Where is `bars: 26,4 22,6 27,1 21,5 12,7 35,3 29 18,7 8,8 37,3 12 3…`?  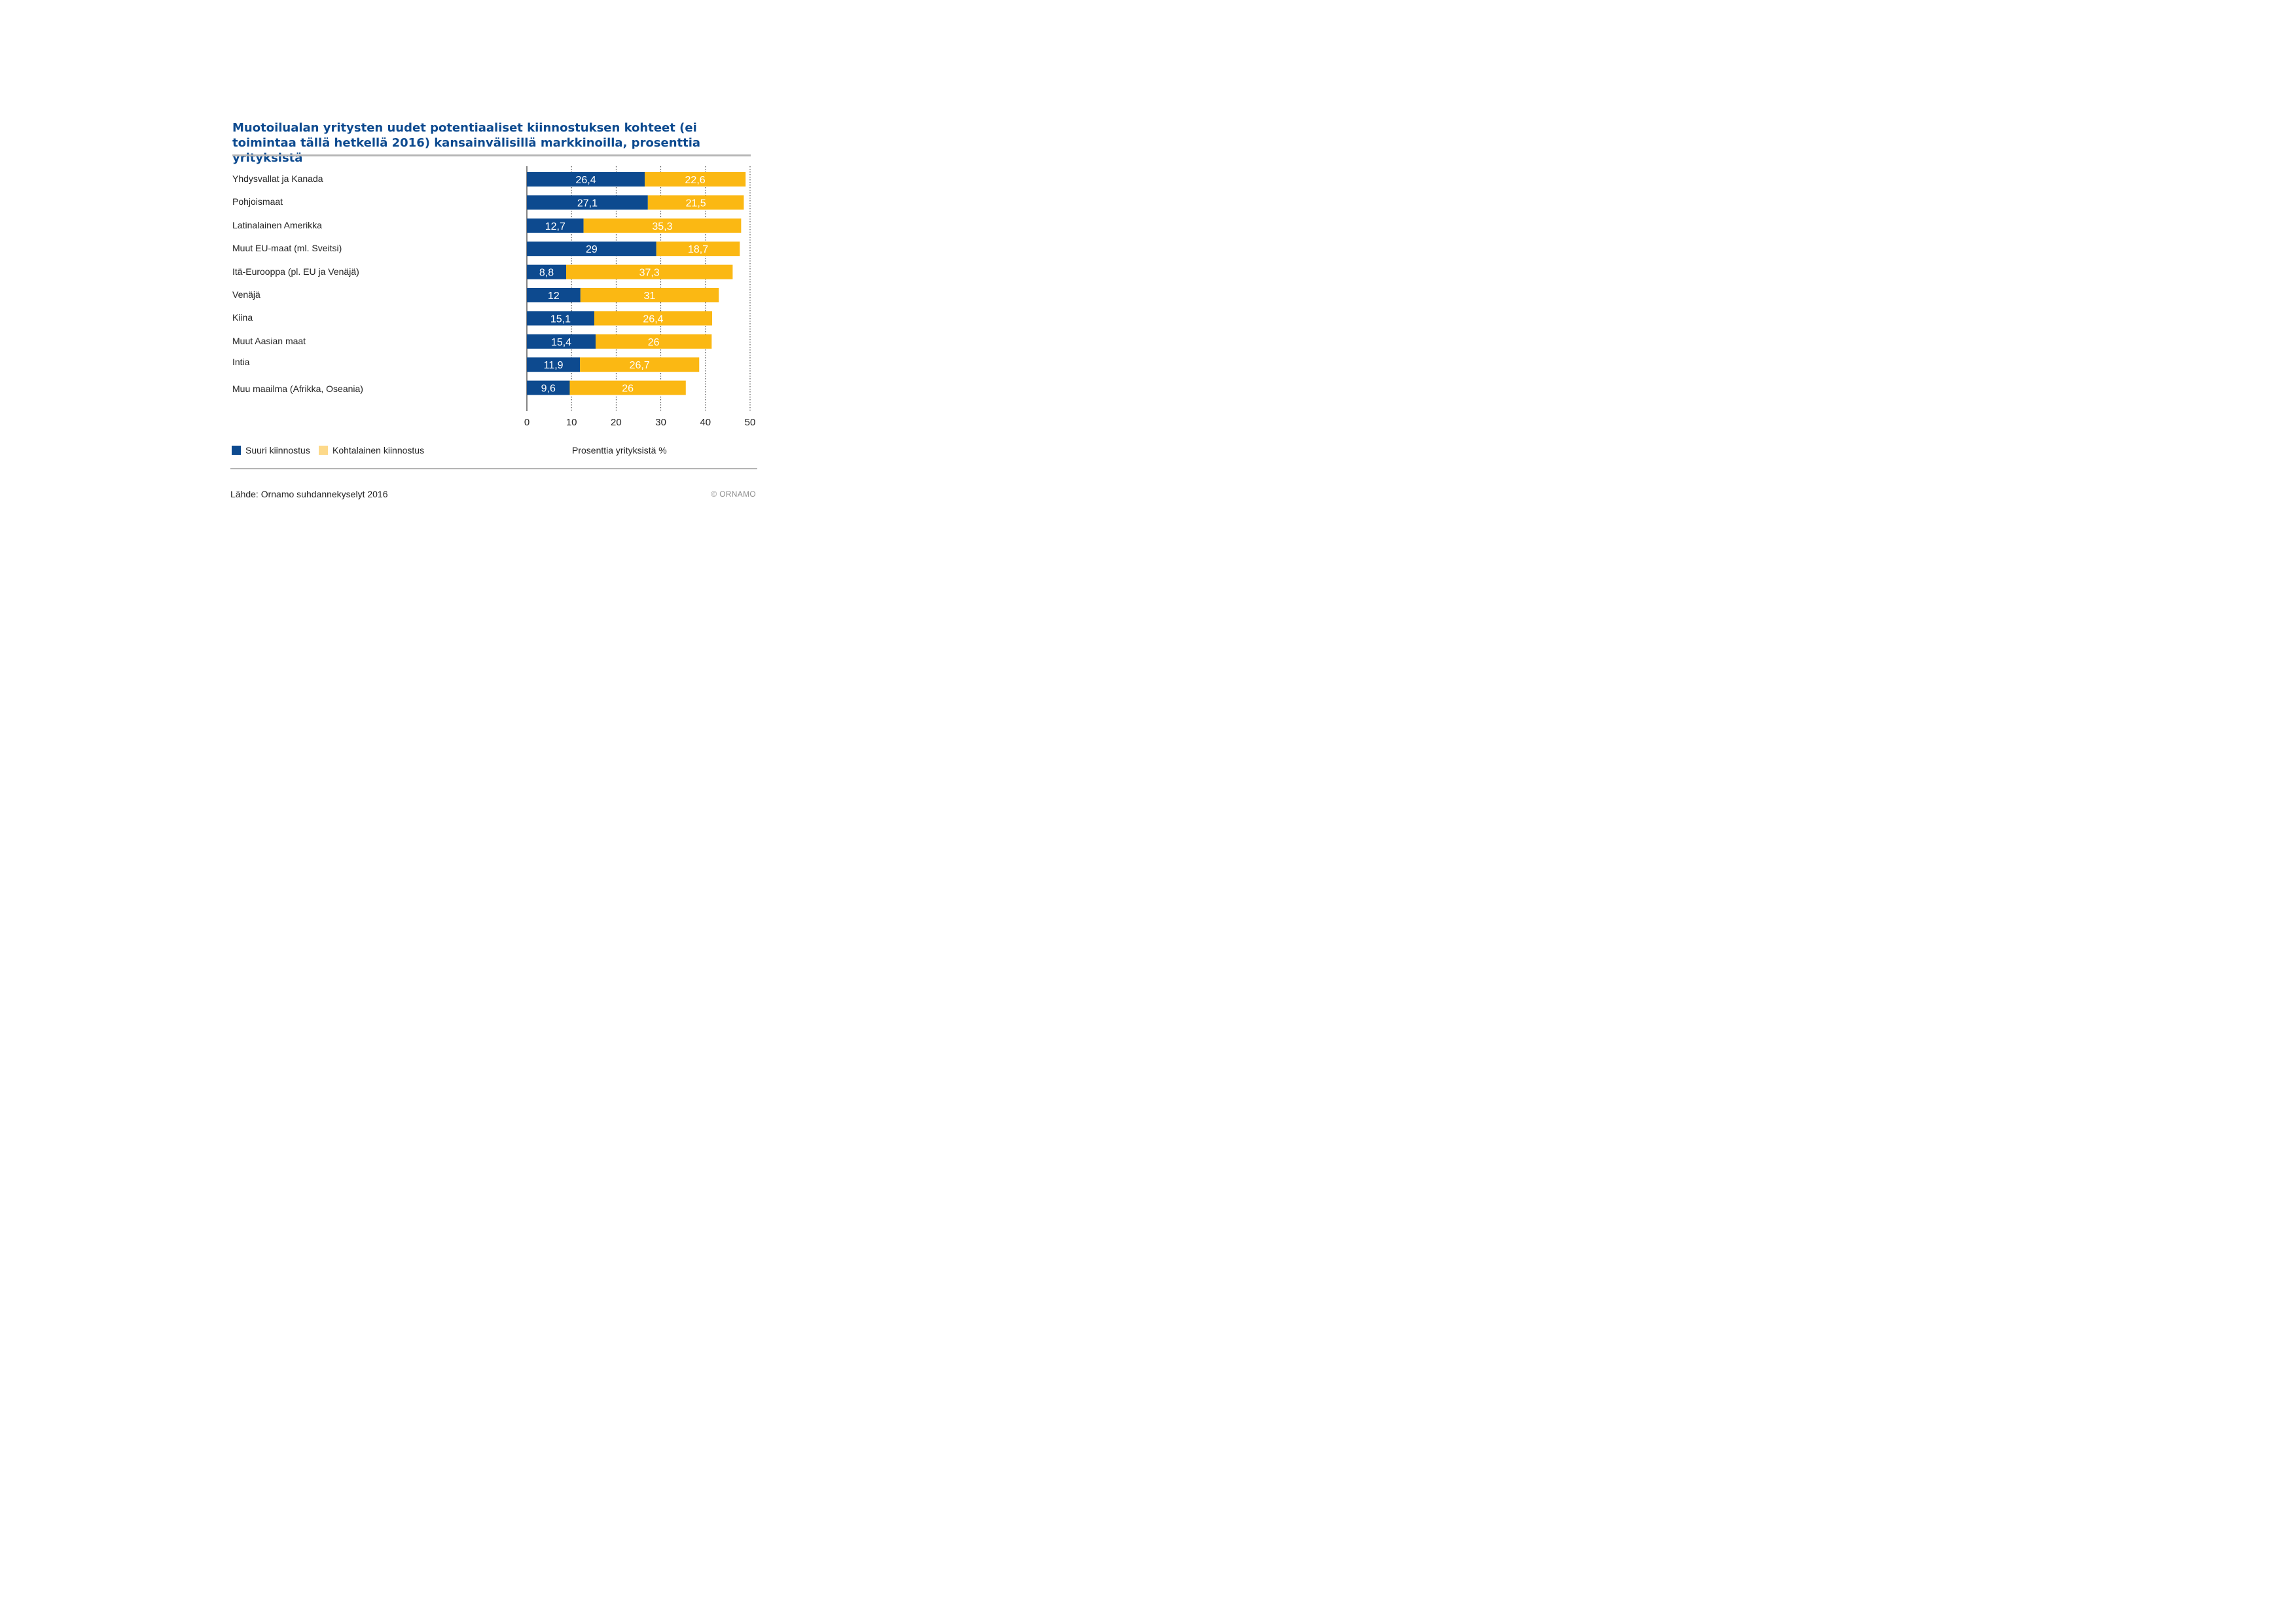 bars: 26,4 22,6 27,1 21,5 12,7 35,3 29 18,7 8,8 37,3 12 3… is located at coordinates (636, 283).